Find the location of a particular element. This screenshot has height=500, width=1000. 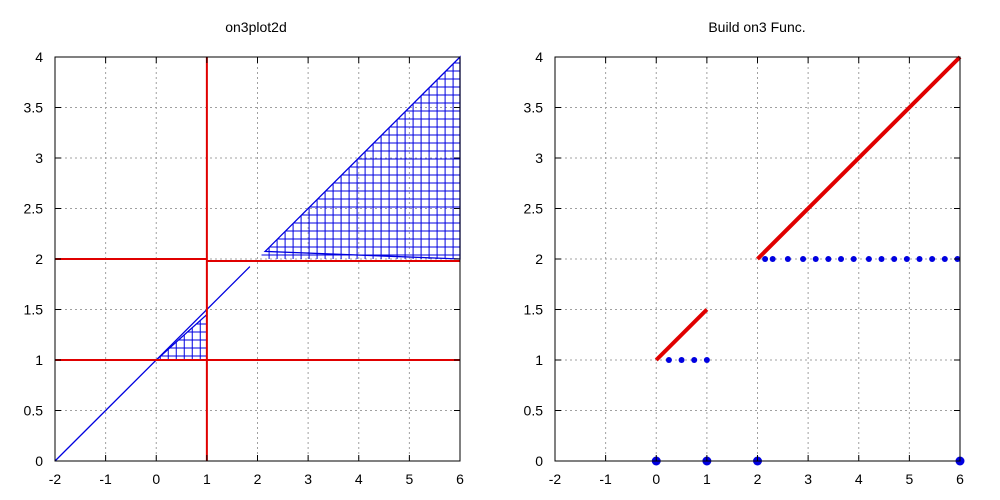

series-0-line is located at coordinates (152, 364).